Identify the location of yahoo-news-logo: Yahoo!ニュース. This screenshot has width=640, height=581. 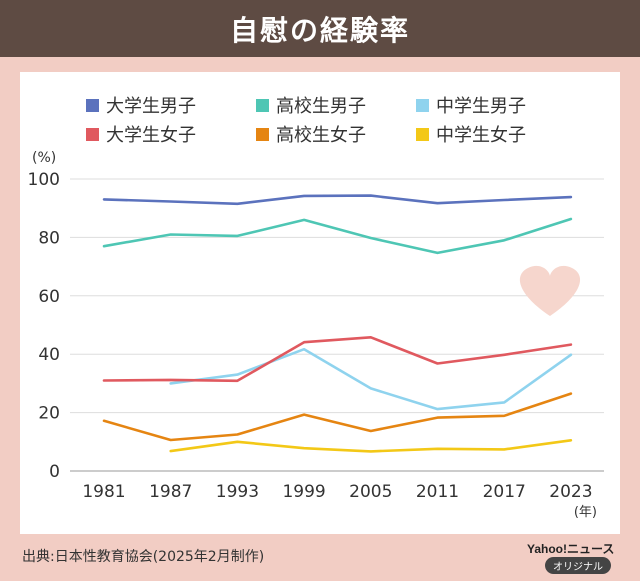
(571, 549).